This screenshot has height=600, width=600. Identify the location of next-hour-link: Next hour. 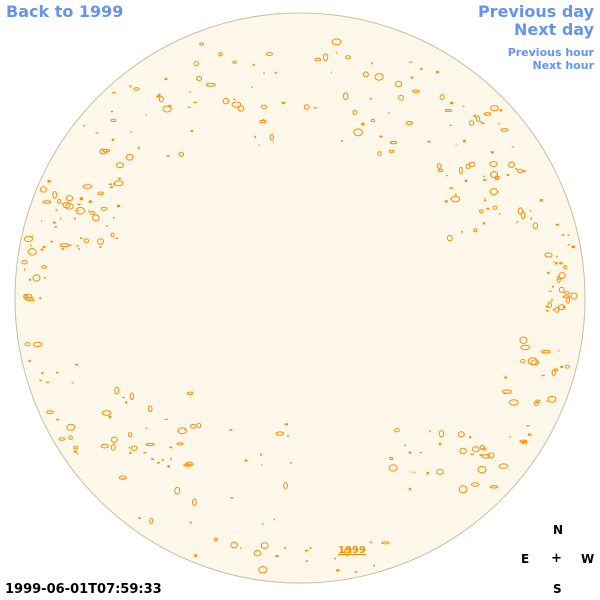
(563, 65).